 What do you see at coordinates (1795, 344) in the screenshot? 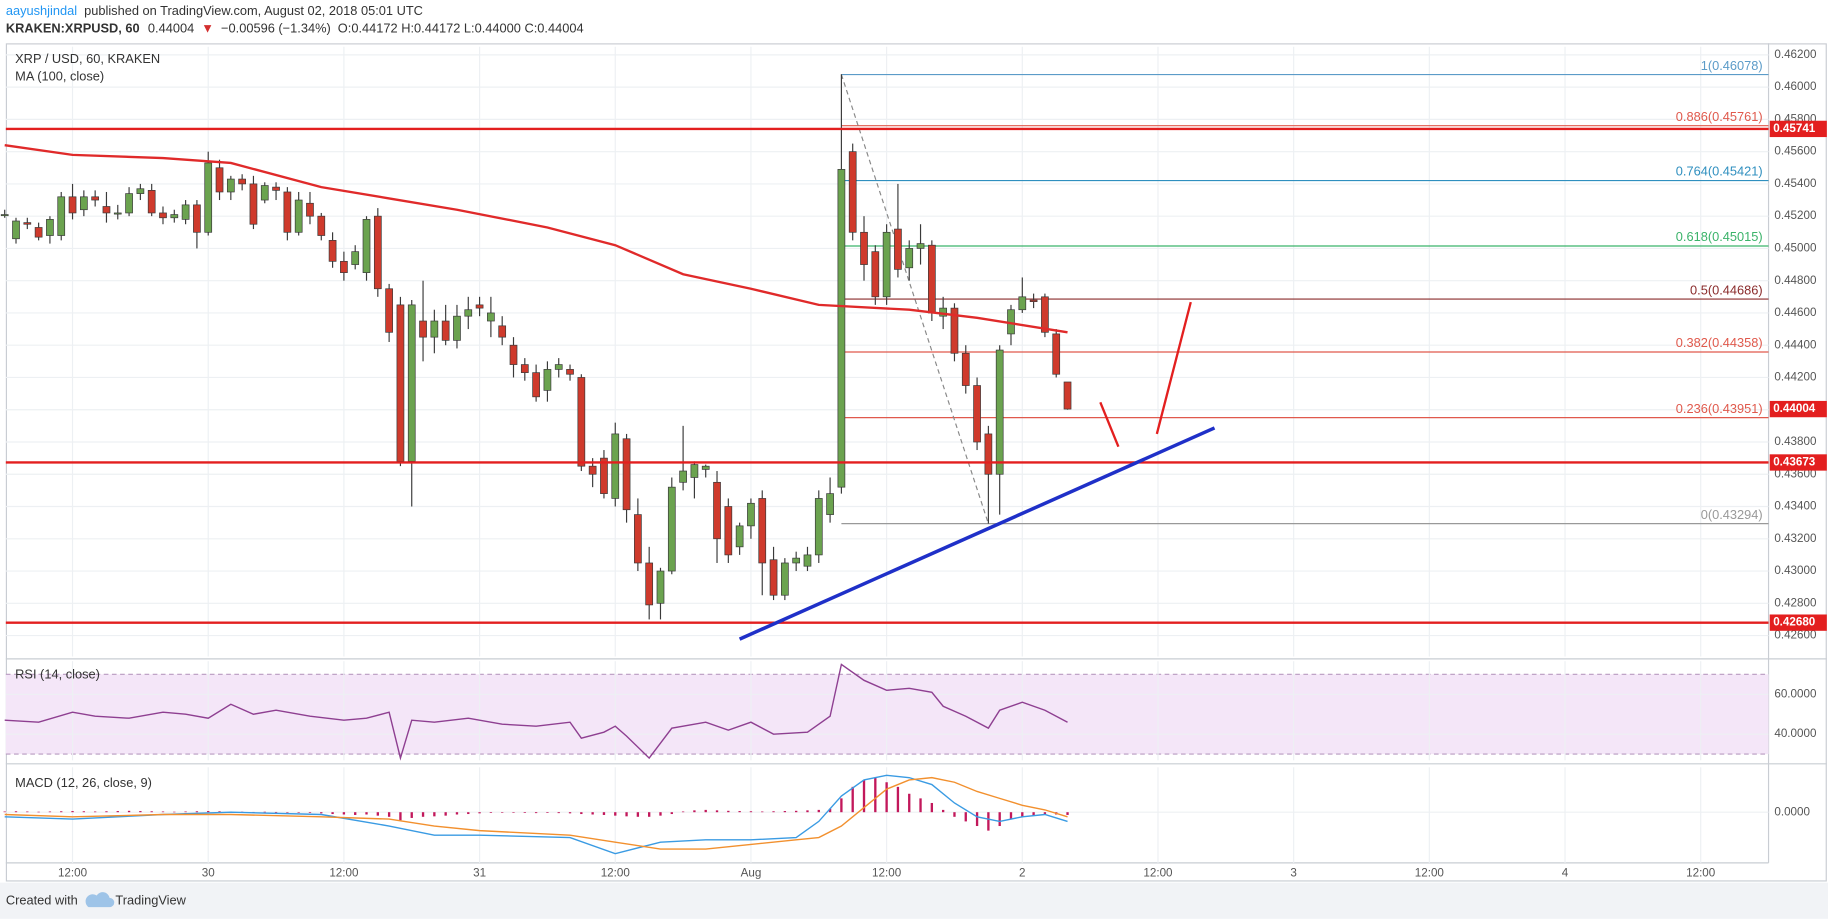
I see `y-tick-label: 0.44400` at bounding box center [1795, 344].